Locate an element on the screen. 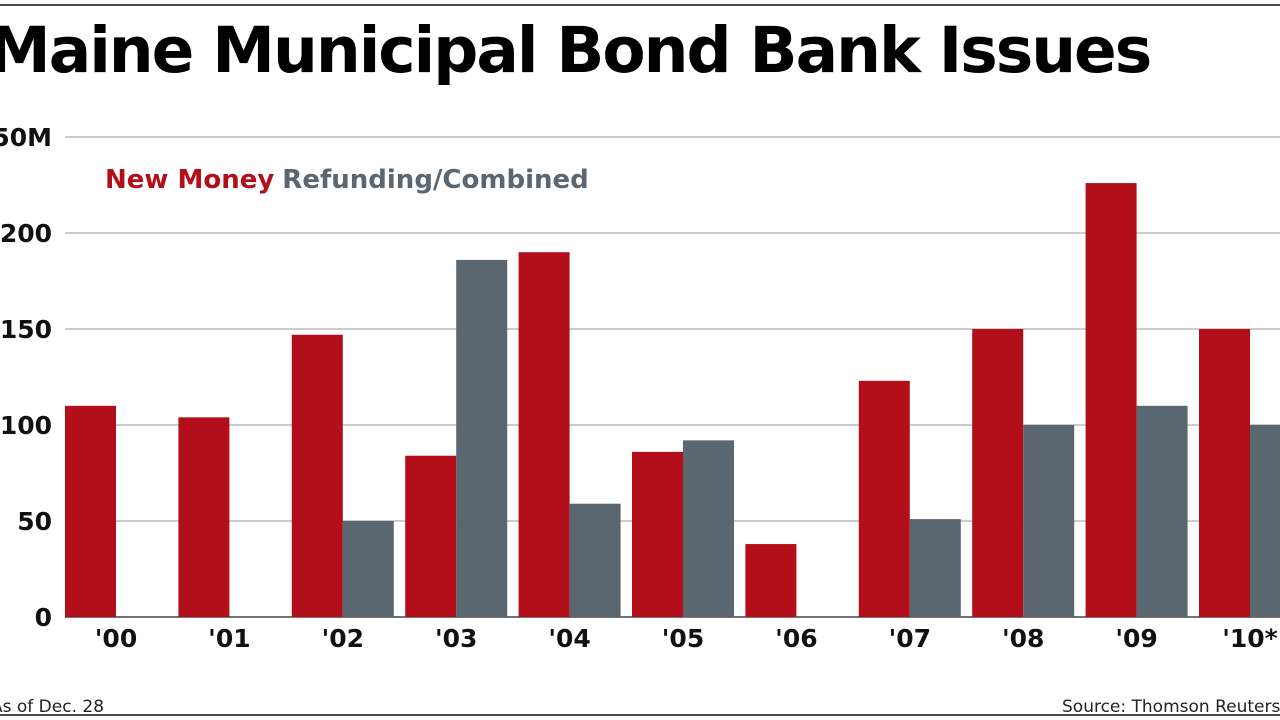  x-tick-label: '05 is located at coordinates (683, 638).